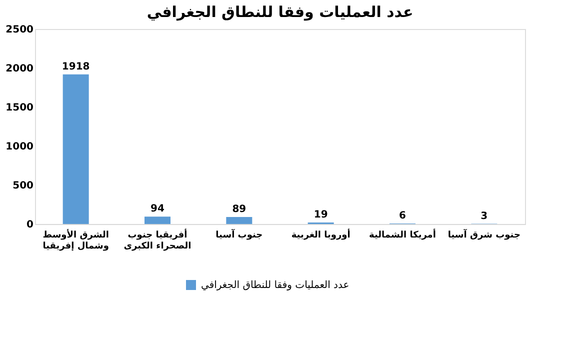 The image size is (563, 337). I want to click on y-tick-label: 0, so click(30, 225).